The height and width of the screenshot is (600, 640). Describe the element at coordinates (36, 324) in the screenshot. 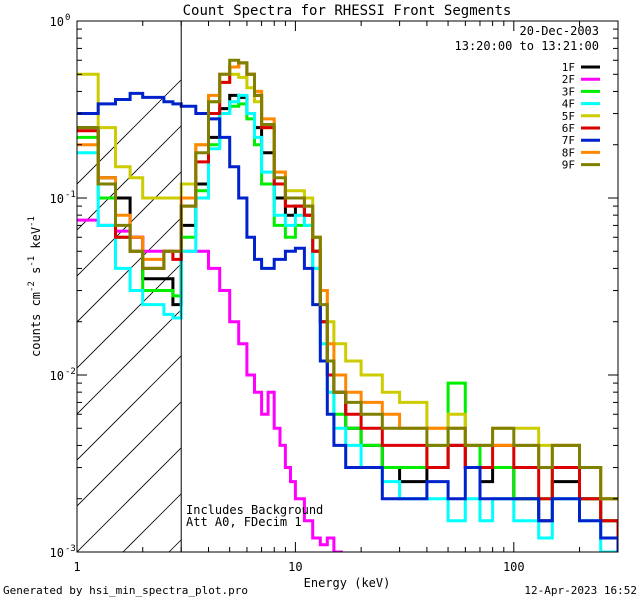

I see `y-axis-label-part: counts cm` at that location.